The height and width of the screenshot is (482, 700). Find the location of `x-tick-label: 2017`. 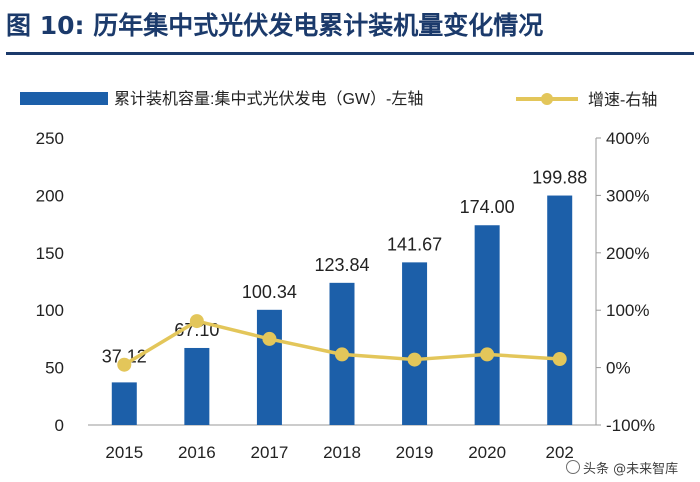

x-tick-label: 2017 is located at coordinates (270, 452).